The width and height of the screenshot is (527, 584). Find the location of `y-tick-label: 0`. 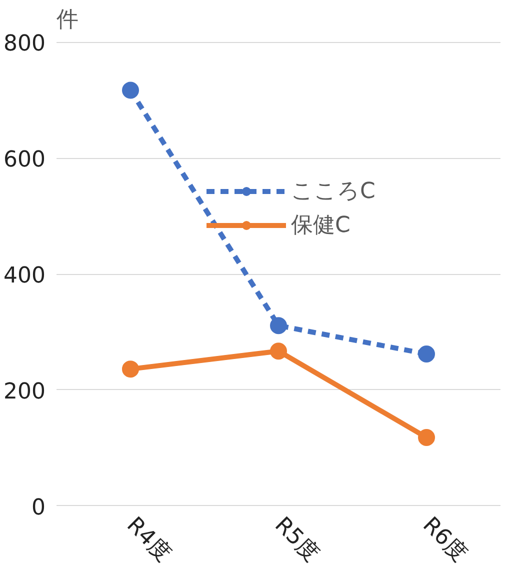

y-tick-label: 0 is located at coordinates (39, 507).